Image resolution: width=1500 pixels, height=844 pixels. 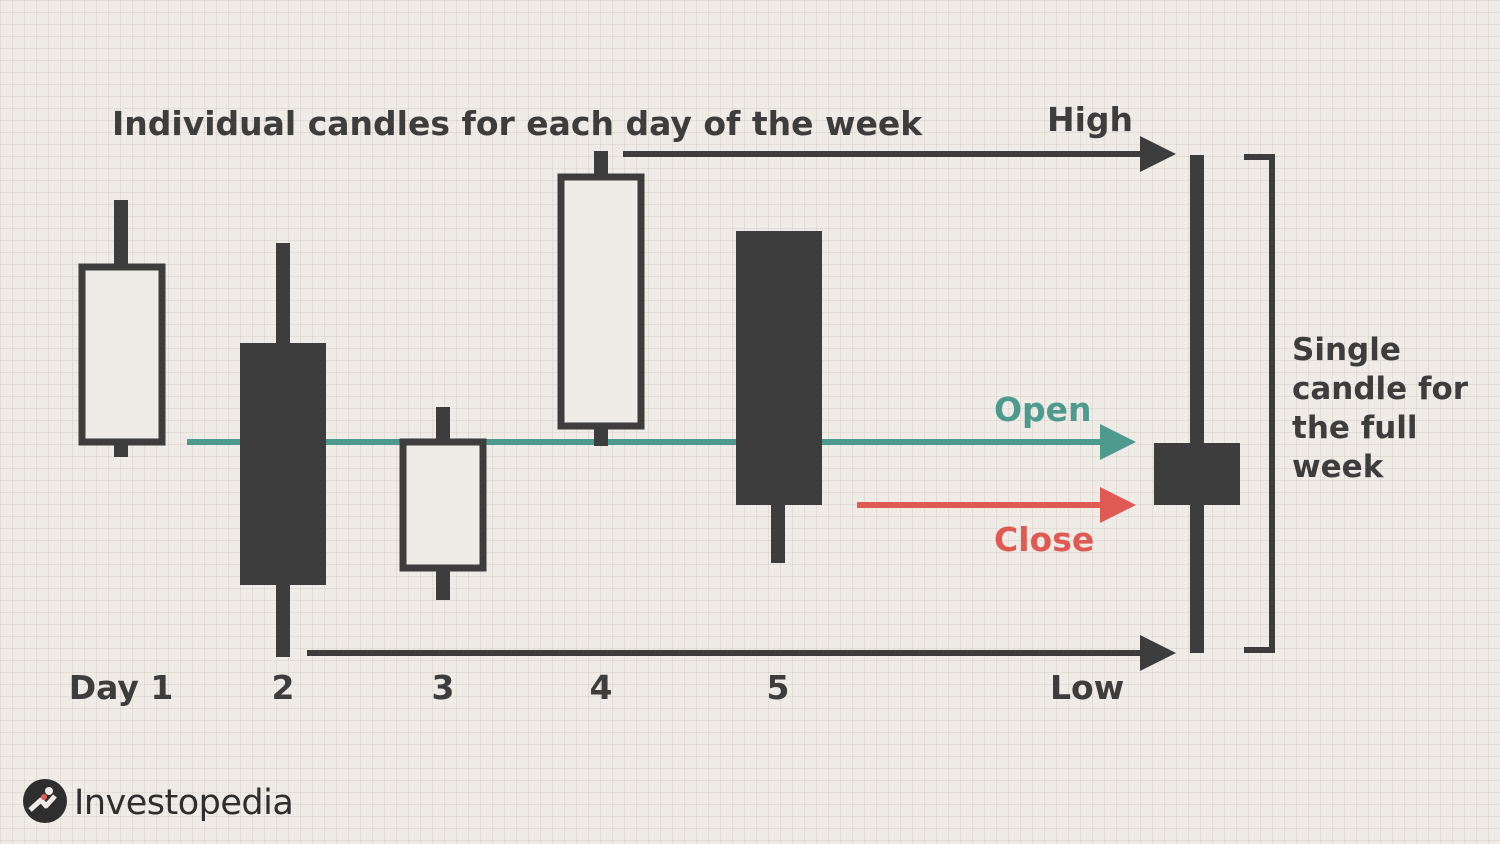 I want to click on week-bracket, so click(x=1259, y=403).